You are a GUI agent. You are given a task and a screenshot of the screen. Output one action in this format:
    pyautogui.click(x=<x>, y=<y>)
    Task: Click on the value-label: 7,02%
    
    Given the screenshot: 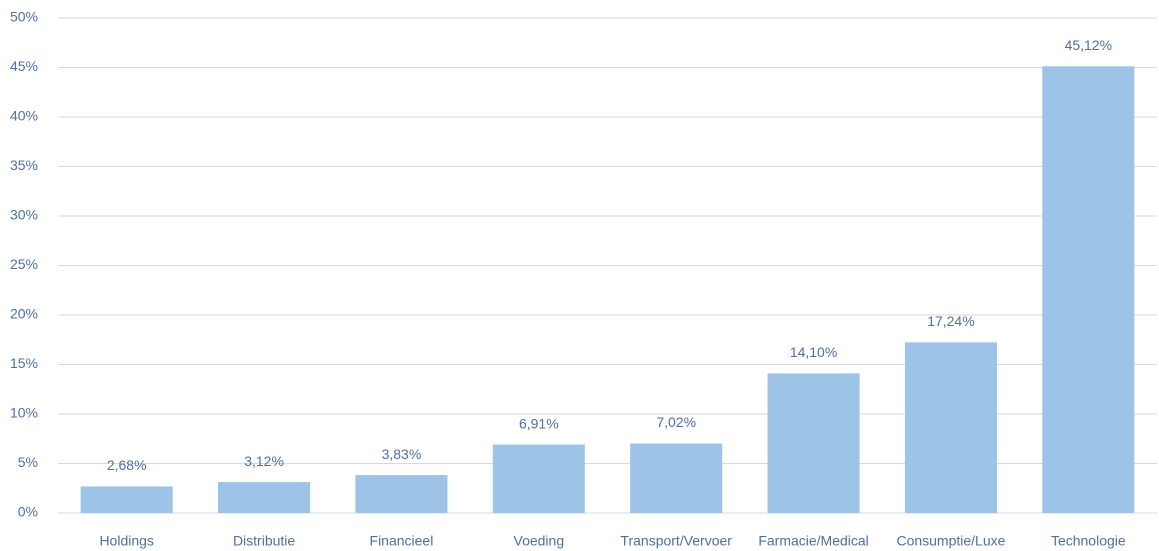 What is the action you would take?
    pyautogui.click(x=676, y=422)
    